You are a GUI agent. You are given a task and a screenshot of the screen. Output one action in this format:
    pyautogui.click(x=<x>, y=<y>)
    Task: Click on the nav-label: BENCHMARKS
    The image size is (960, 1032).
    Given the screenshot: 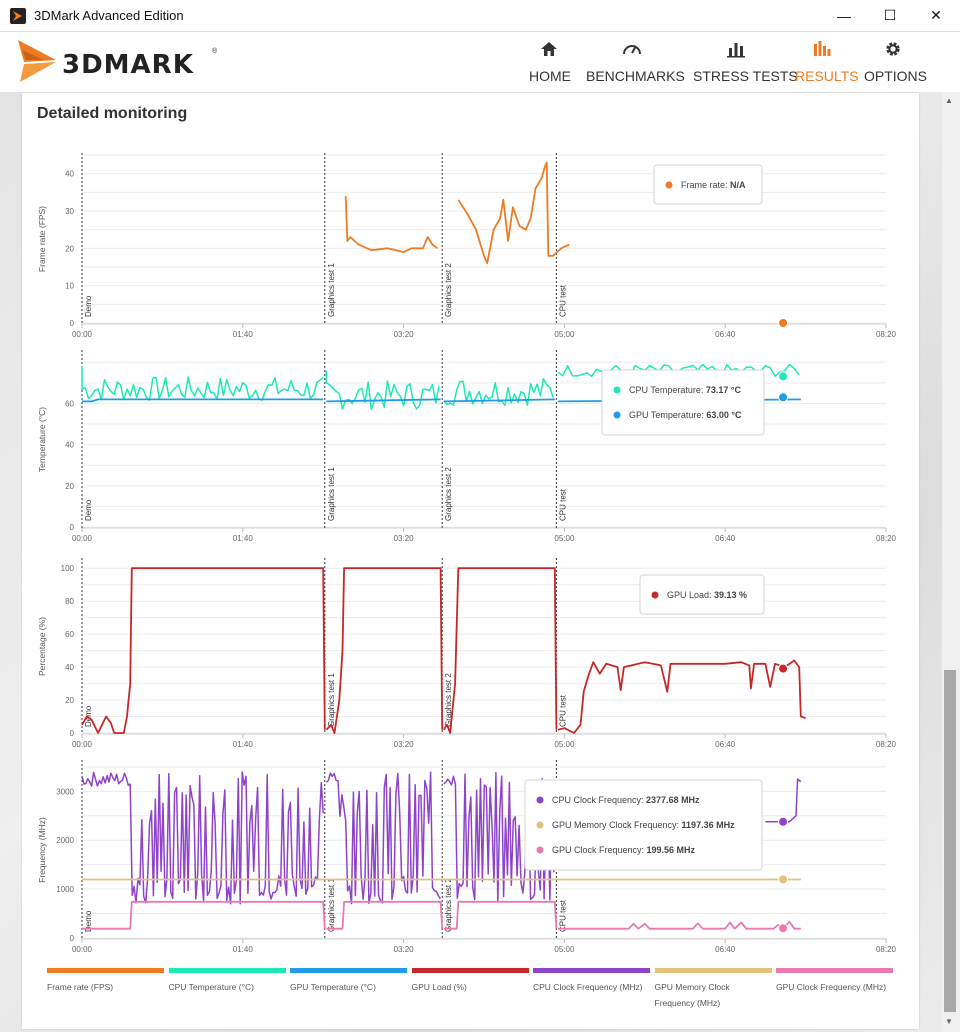 What is the action you would take?
    pyautogui.click(x=635, y=76)
    